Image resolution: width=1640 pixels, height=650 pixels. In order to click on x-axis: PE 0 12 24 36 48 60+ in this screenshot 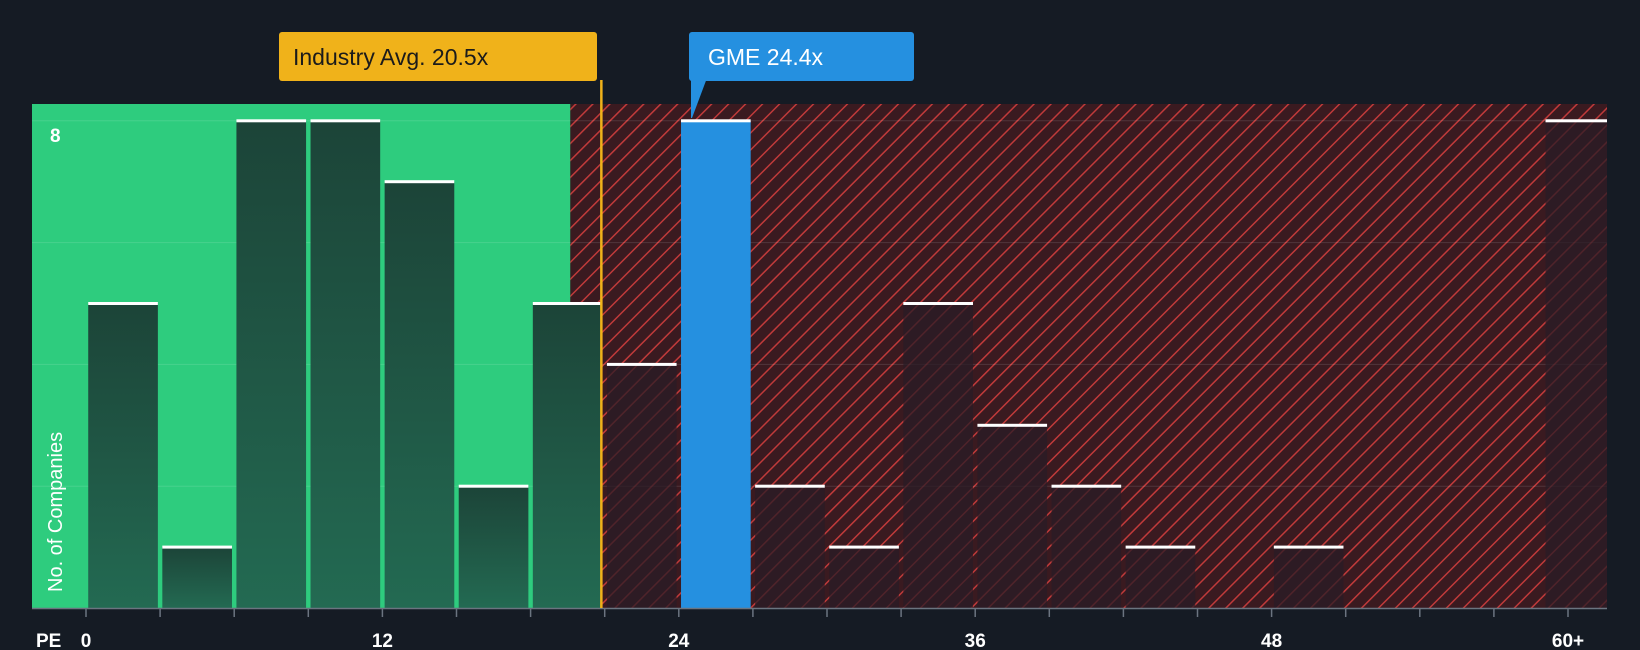, I will do `click(810, 629)`.